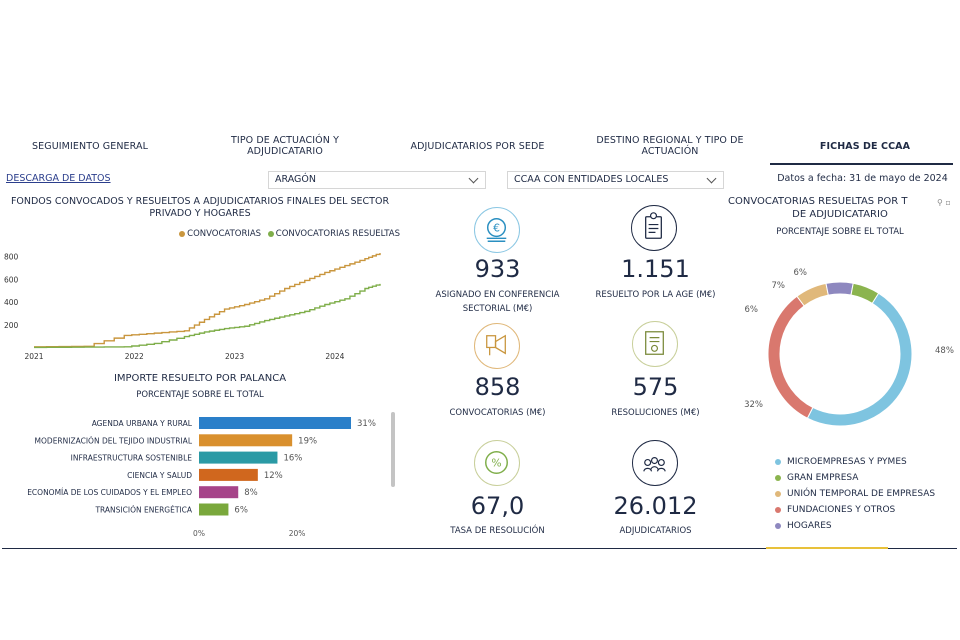 The height and width of the screenshot is (640, 960). Describe the element at coordinates (58, 178) in the screenshot. I see `download-data-link: DESCARGA DE DATOS` at that location.